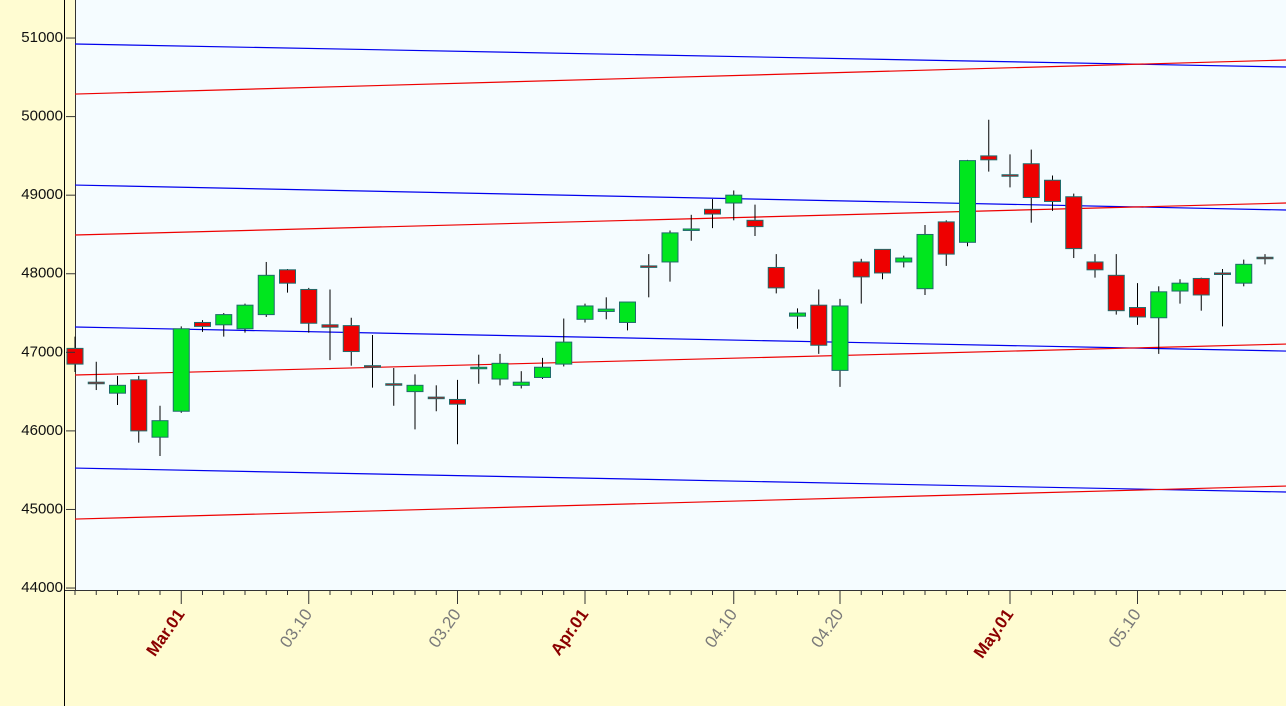 This screenshot has width=1286, height=706. Describe the element at coordinates (42, 430) in the screenshot. I see `y-tick-label: 46000` at that location.